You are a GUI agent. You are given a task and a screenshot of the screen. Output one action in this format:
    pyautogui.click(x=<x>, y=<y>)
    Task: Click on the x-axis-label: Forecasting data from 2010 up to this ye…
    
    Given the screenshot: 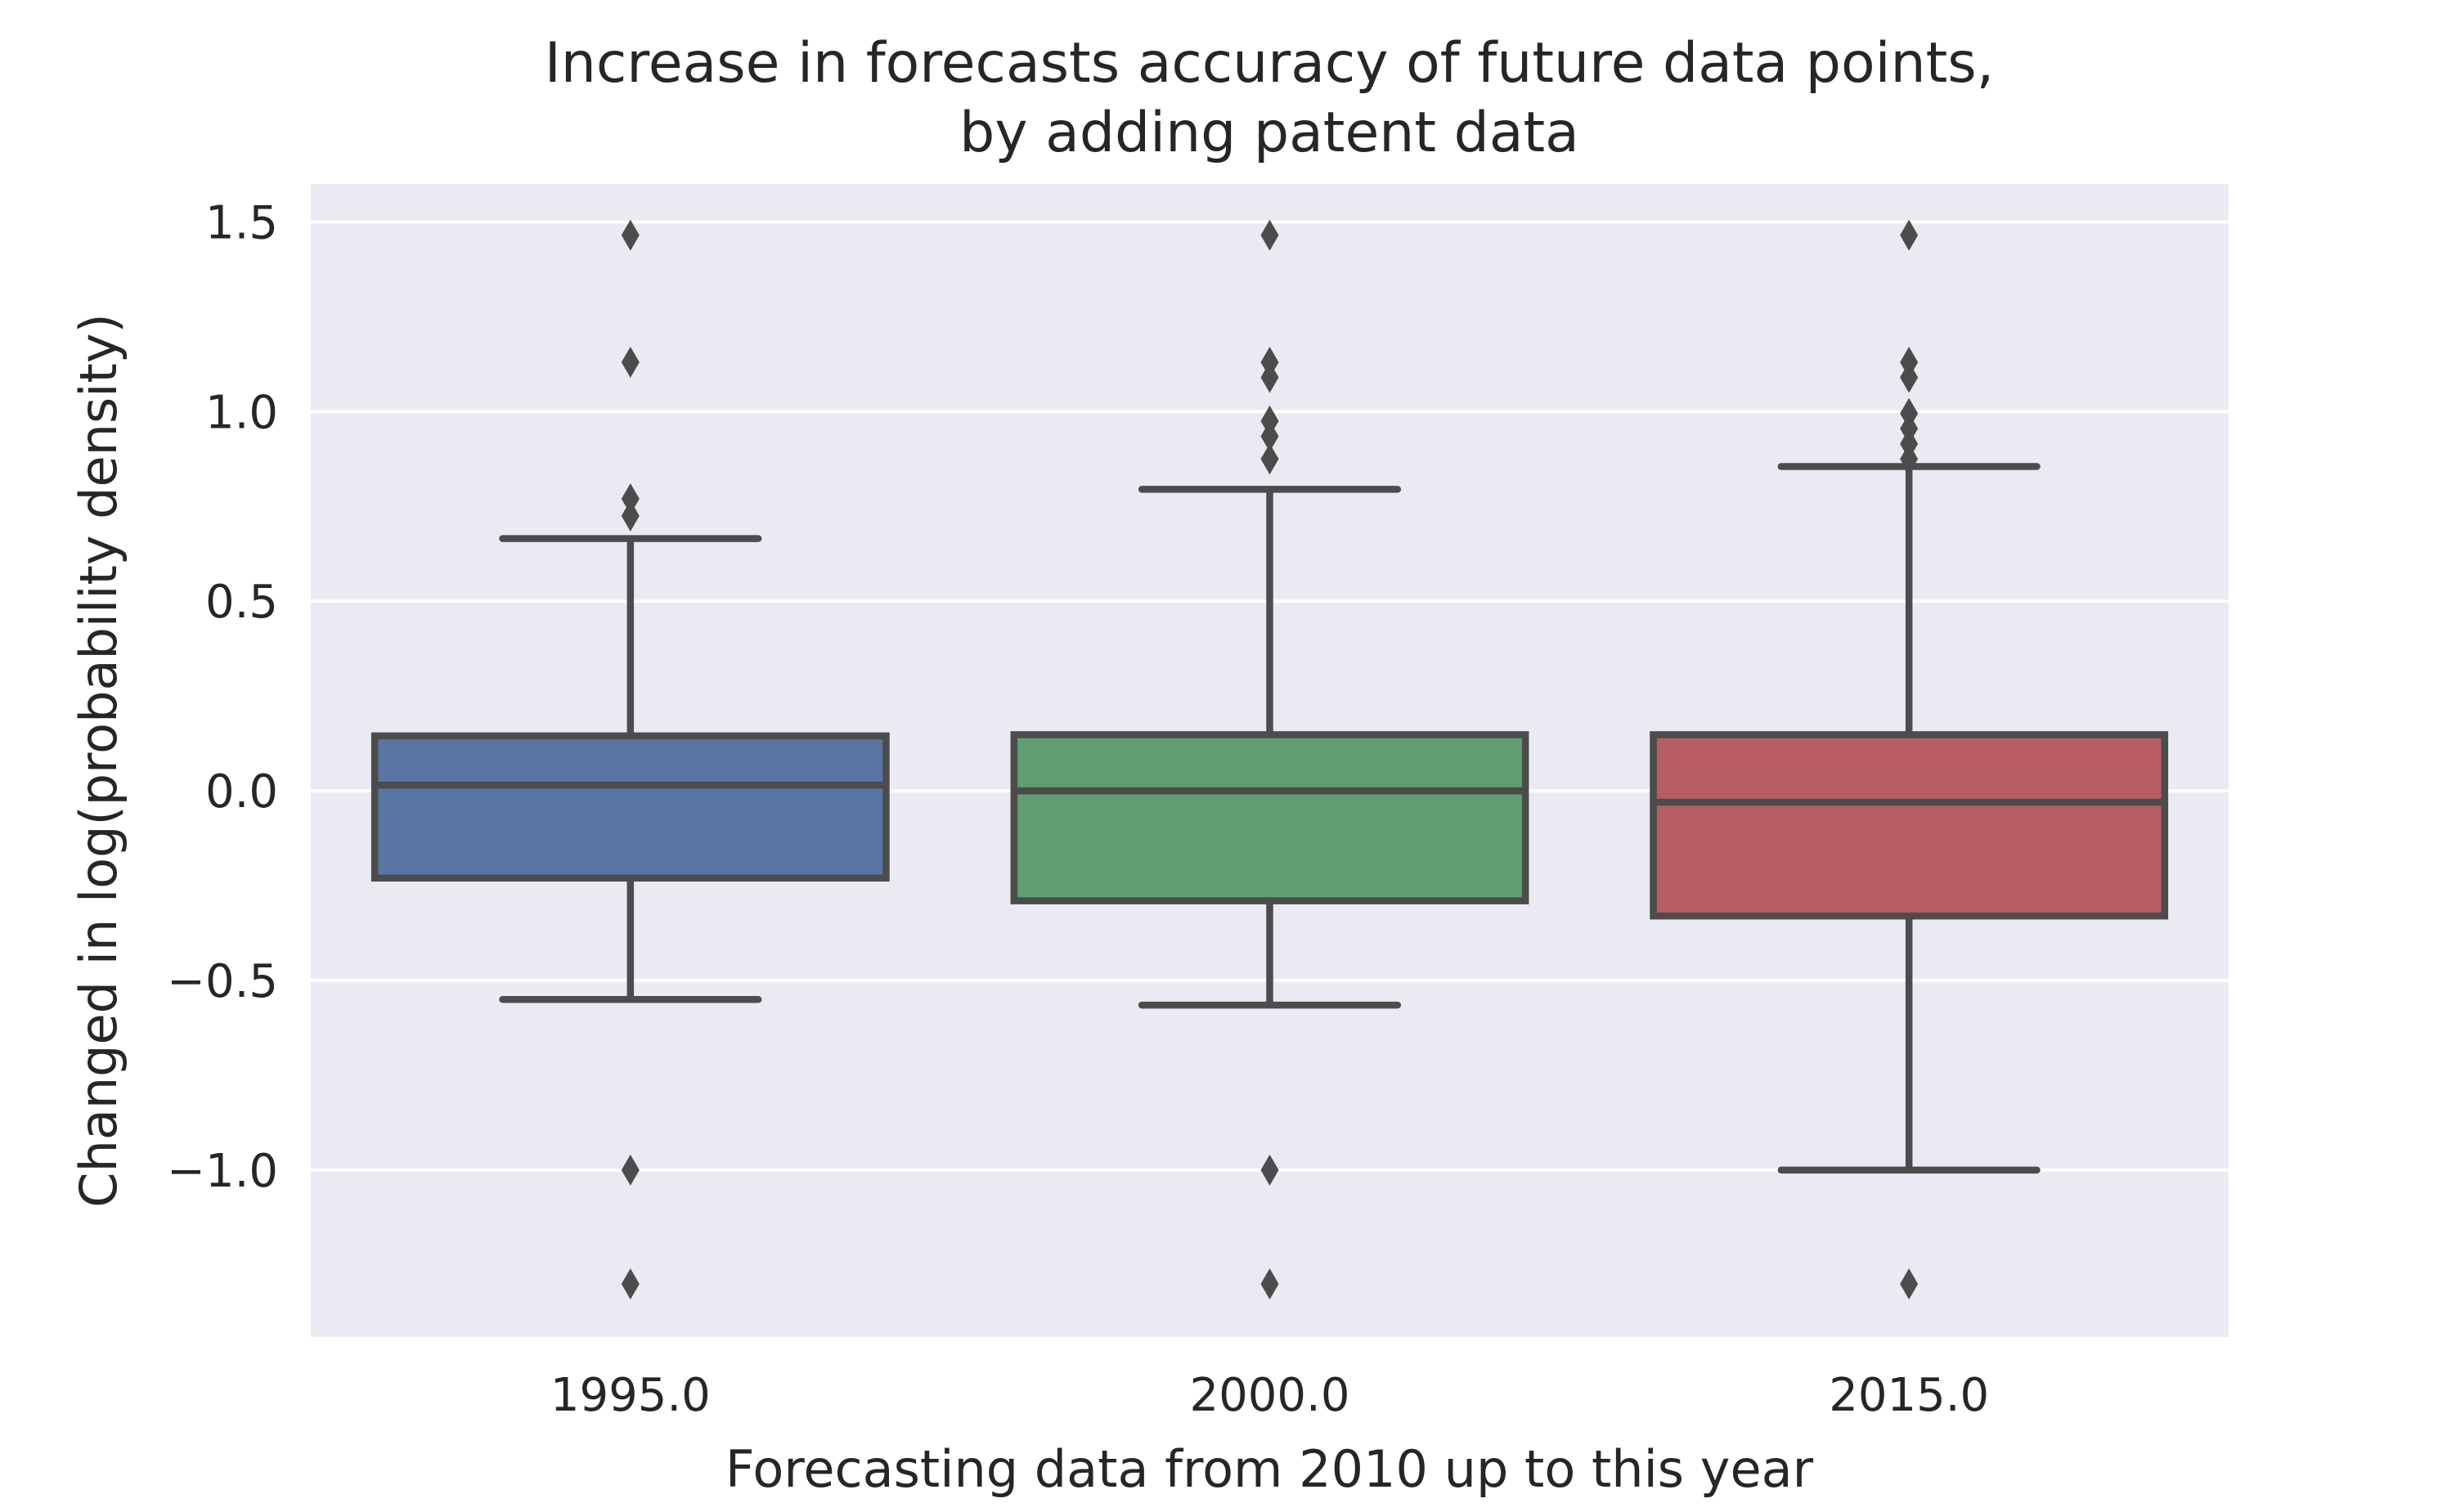 What is the action you would take?
    pyautogui.click(x=1269, y=1469)
    